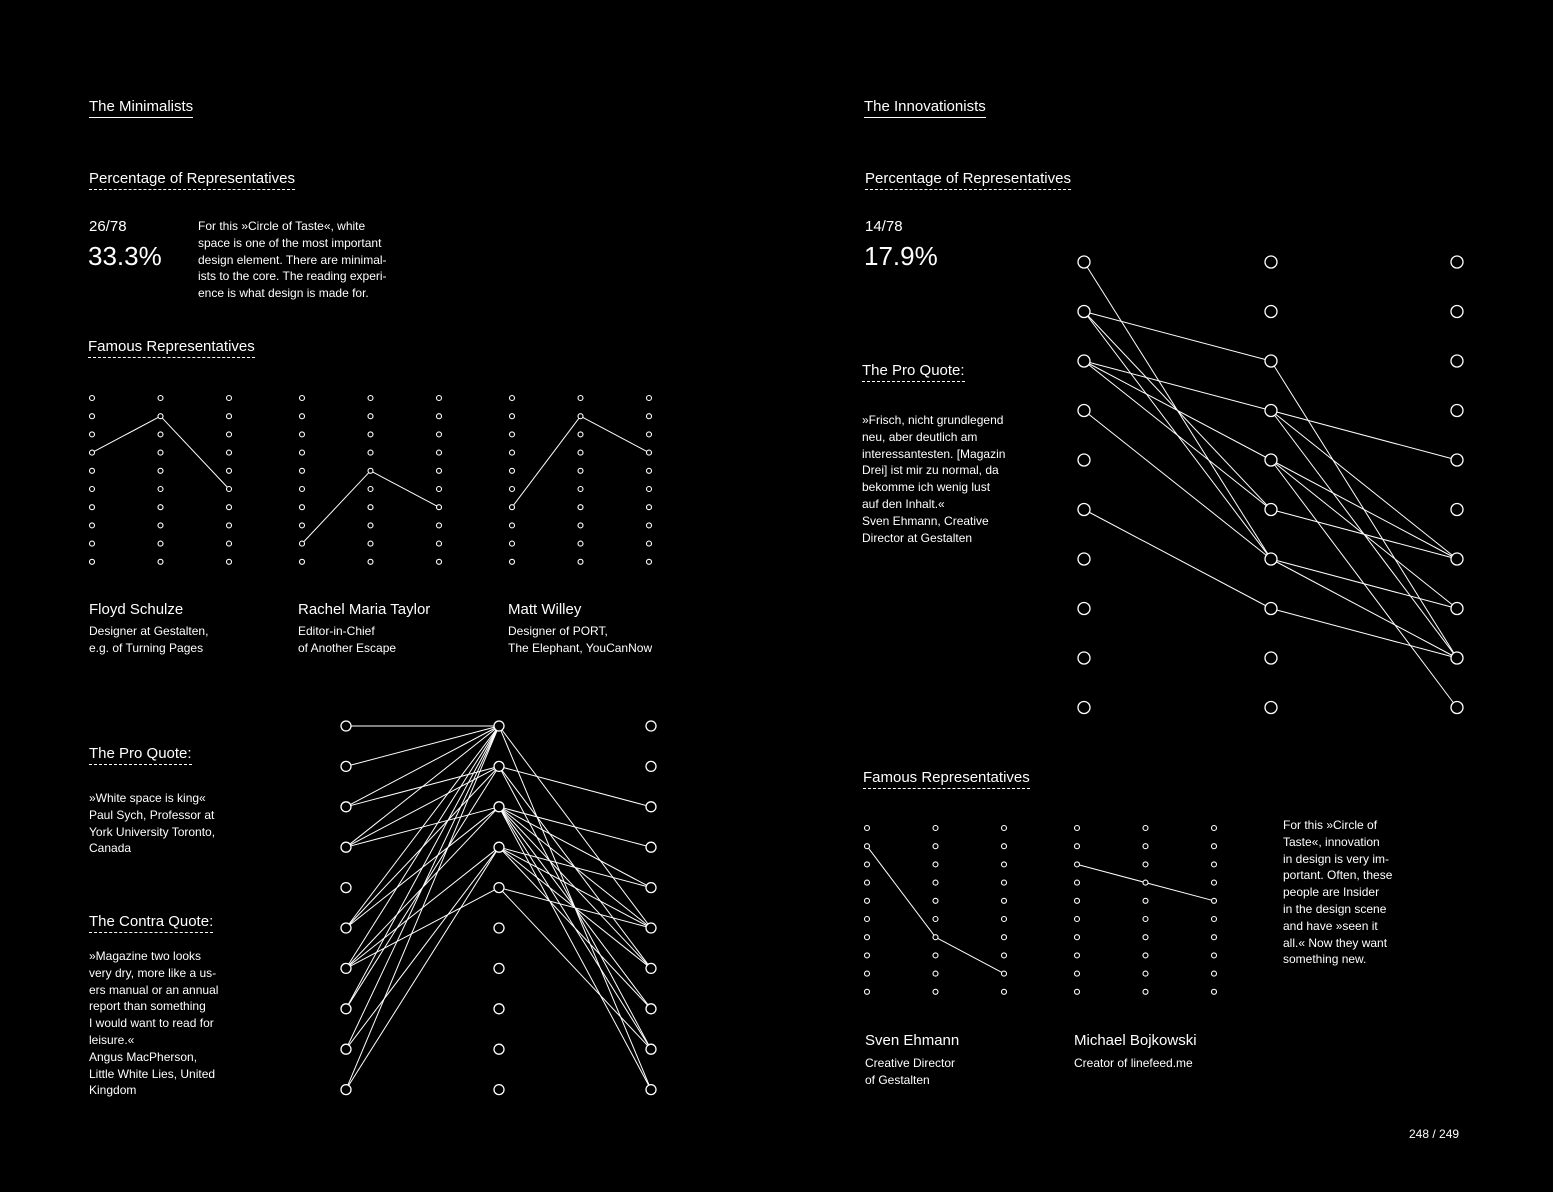 The height and width of the screenshot is (1192, 1553). What do you see at coordinates (901, 256) in the screenshot?
I see `right-percent: 17.9%` at bounding box center [901, 256].